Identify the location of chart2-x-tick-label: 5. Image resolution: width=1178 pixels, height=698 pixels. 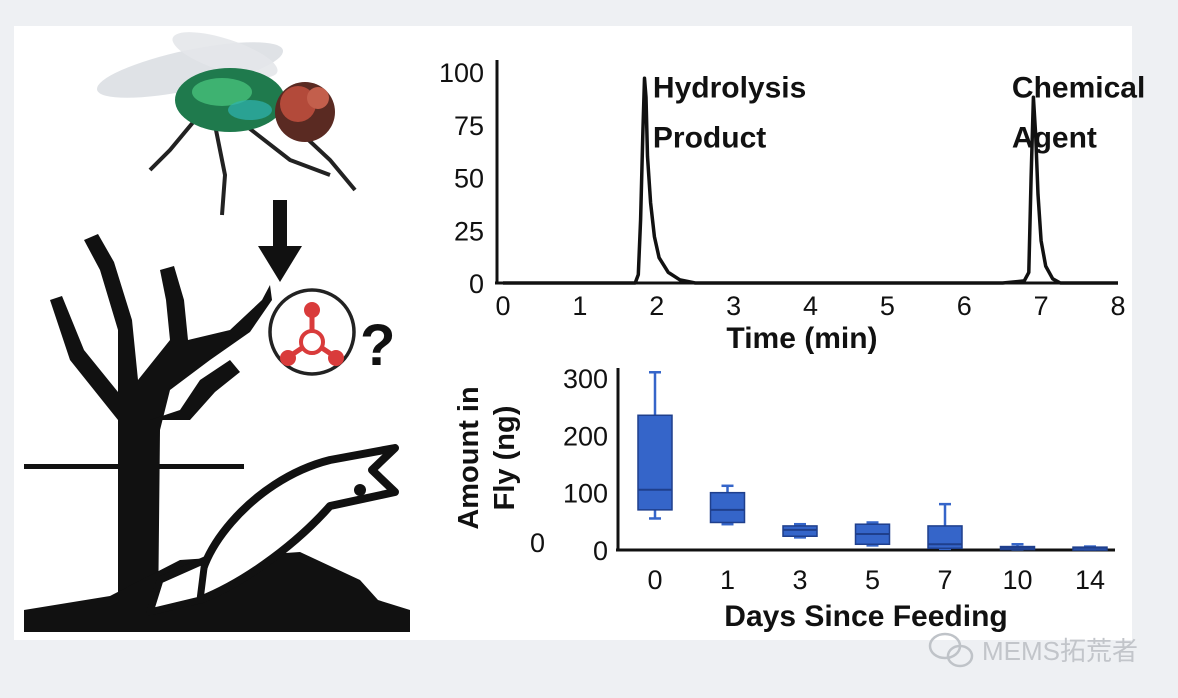
(872, 580).